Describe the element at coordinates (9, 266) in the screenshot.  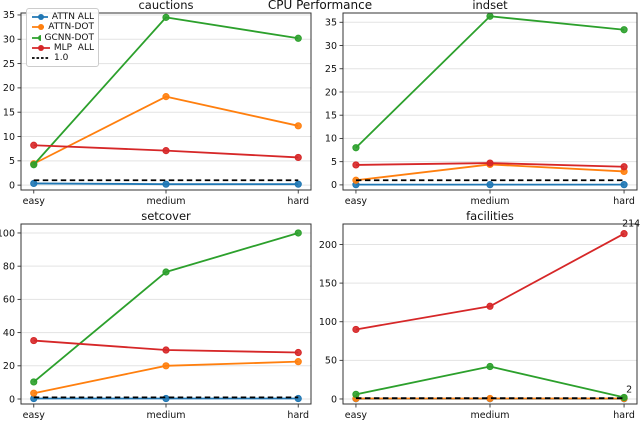
I see `y-tick-label: 80` at that location.